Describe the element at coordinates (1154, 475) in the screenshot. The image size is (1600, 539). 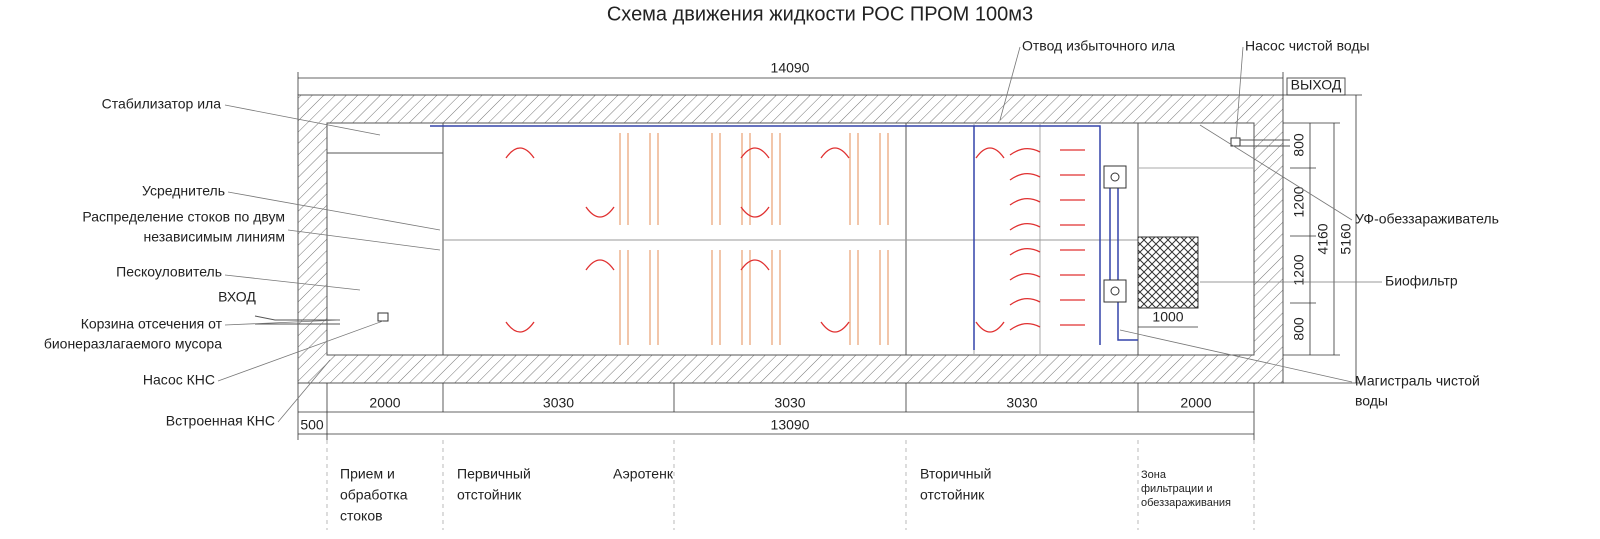
I see `zone-label: Зона` at that location.